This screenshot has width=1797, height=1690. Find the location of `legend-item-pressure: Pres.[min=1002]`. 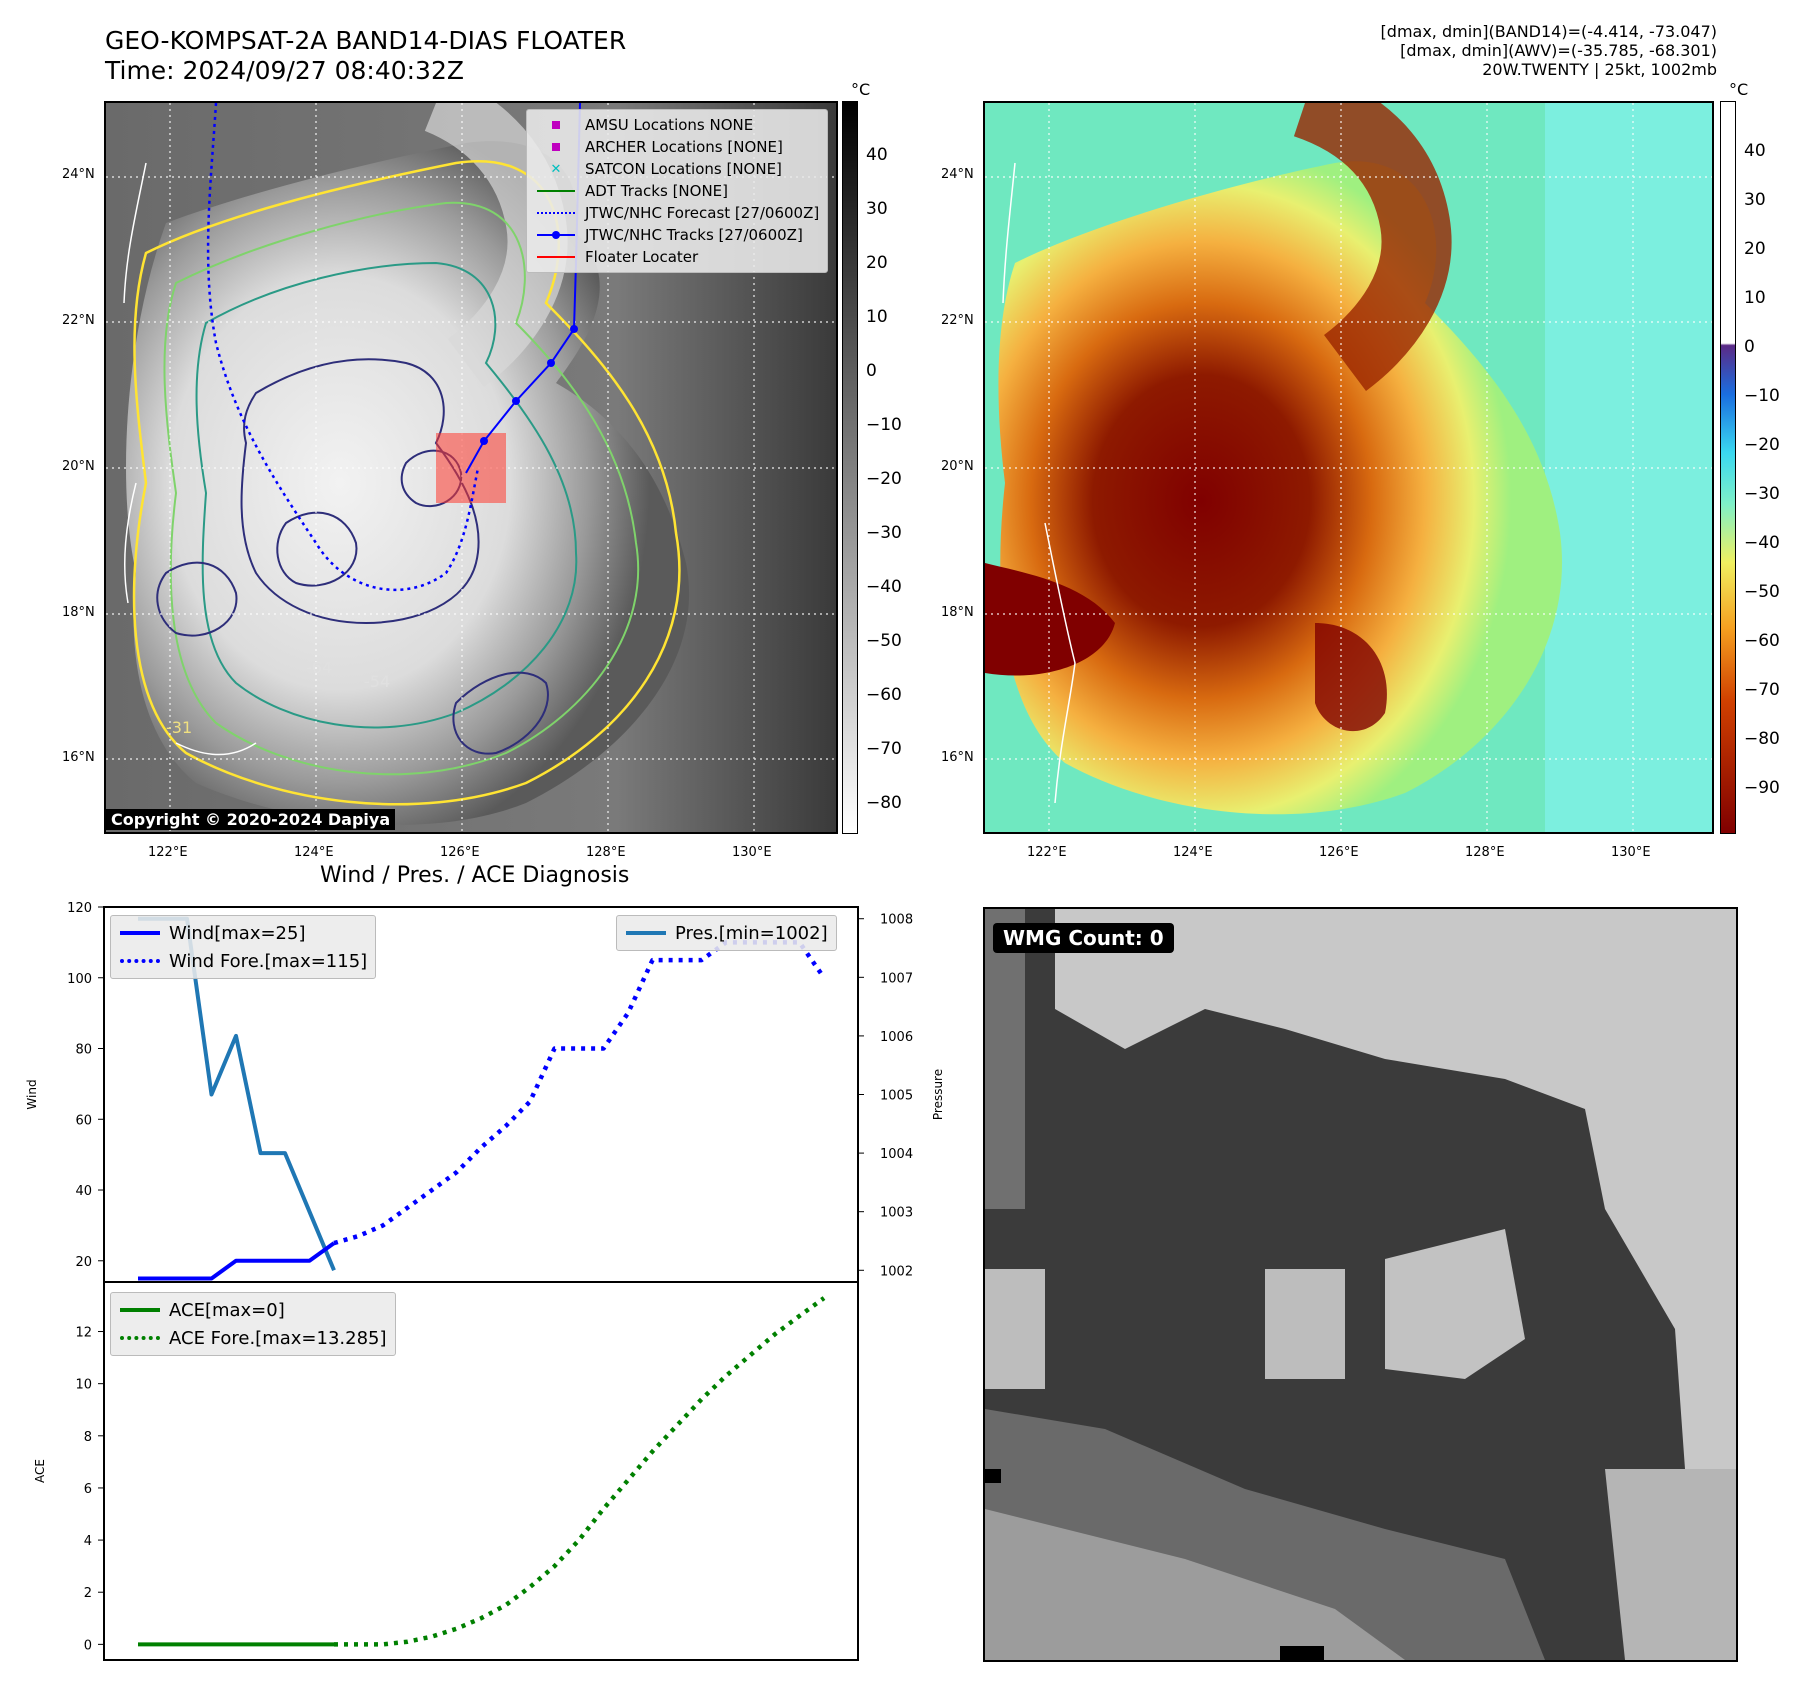

legend-item-pressure: Pres.[min=1002] is located at coordinates (726, 933).